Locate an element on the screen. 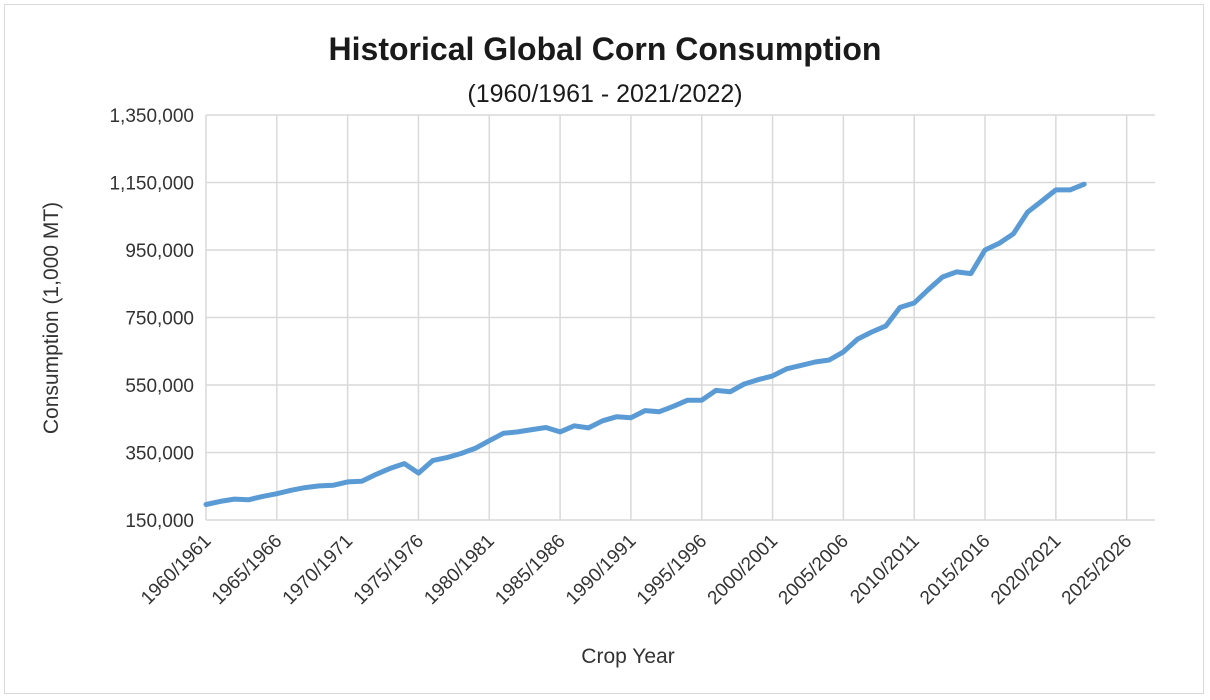 The image size is (1210, 700). x-tick-label: 2015/2016 is located at coordinates (955, 570).